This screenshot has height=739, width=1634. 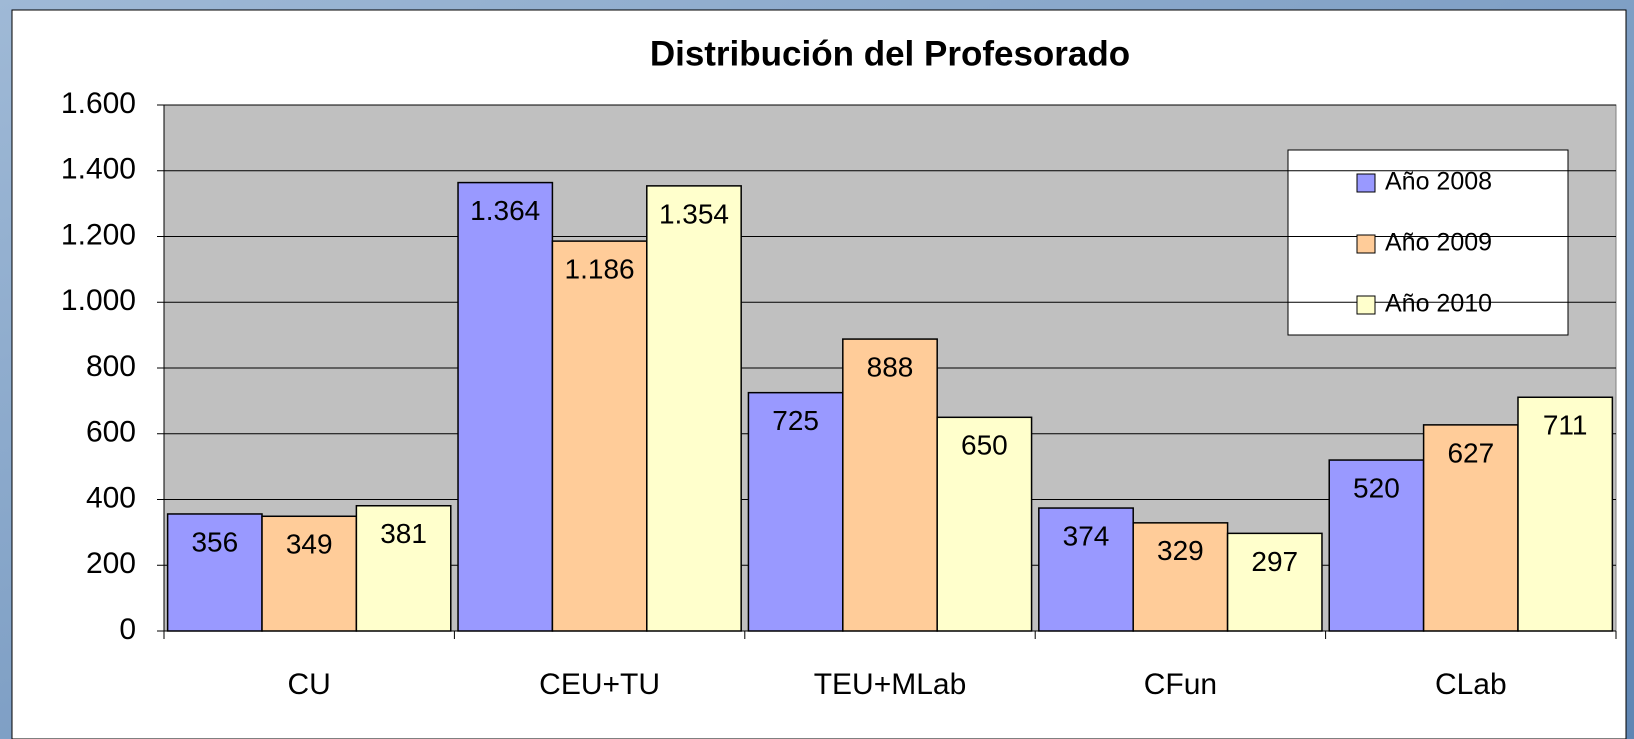 I want to click on x-tick-label: CU, so click(x=309, y=684).